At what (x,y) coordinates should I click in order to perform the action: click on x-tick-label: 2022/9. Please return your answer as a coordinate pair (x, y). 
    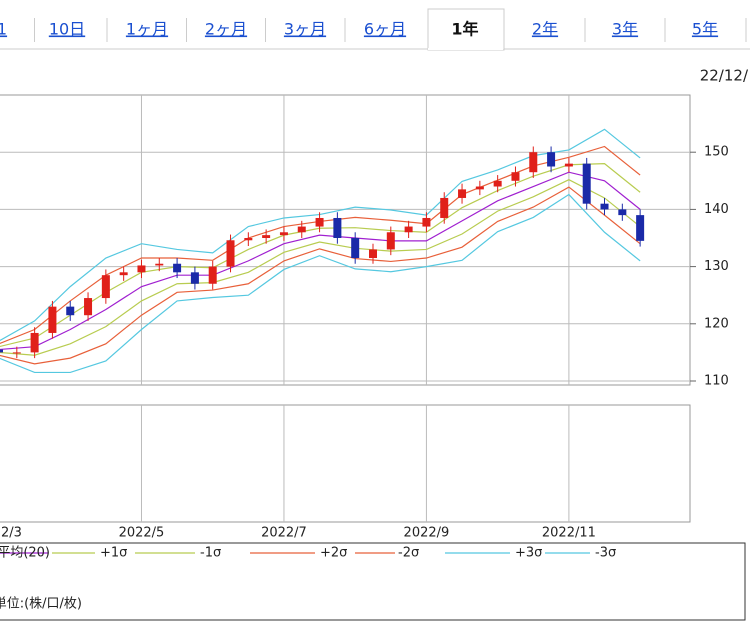
    Looking at the image, I should click on (427, 533).